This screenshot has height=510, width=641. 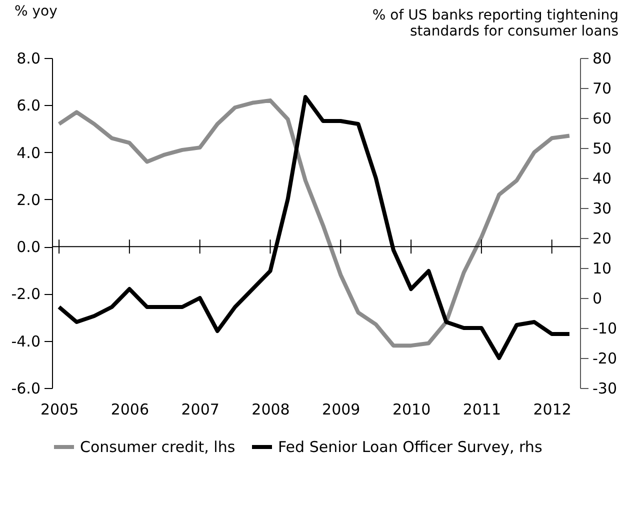 I want to click on y2-tick-label: 70, so click(x=602, y=89).